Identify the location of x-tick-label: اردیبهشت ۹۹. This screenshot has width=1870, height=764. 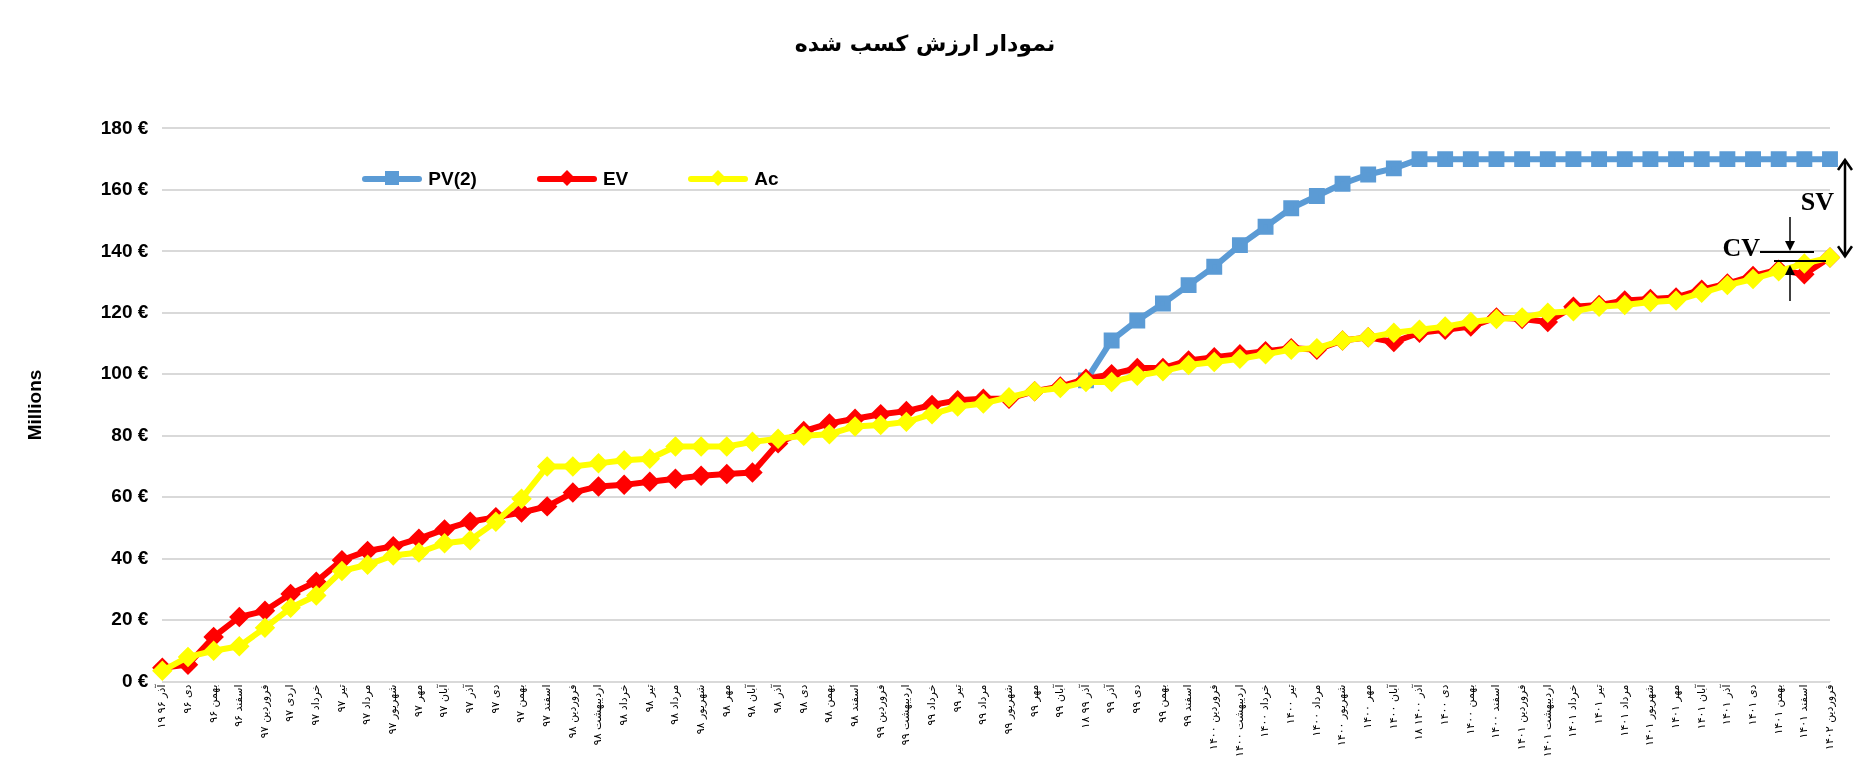
(906, 715).